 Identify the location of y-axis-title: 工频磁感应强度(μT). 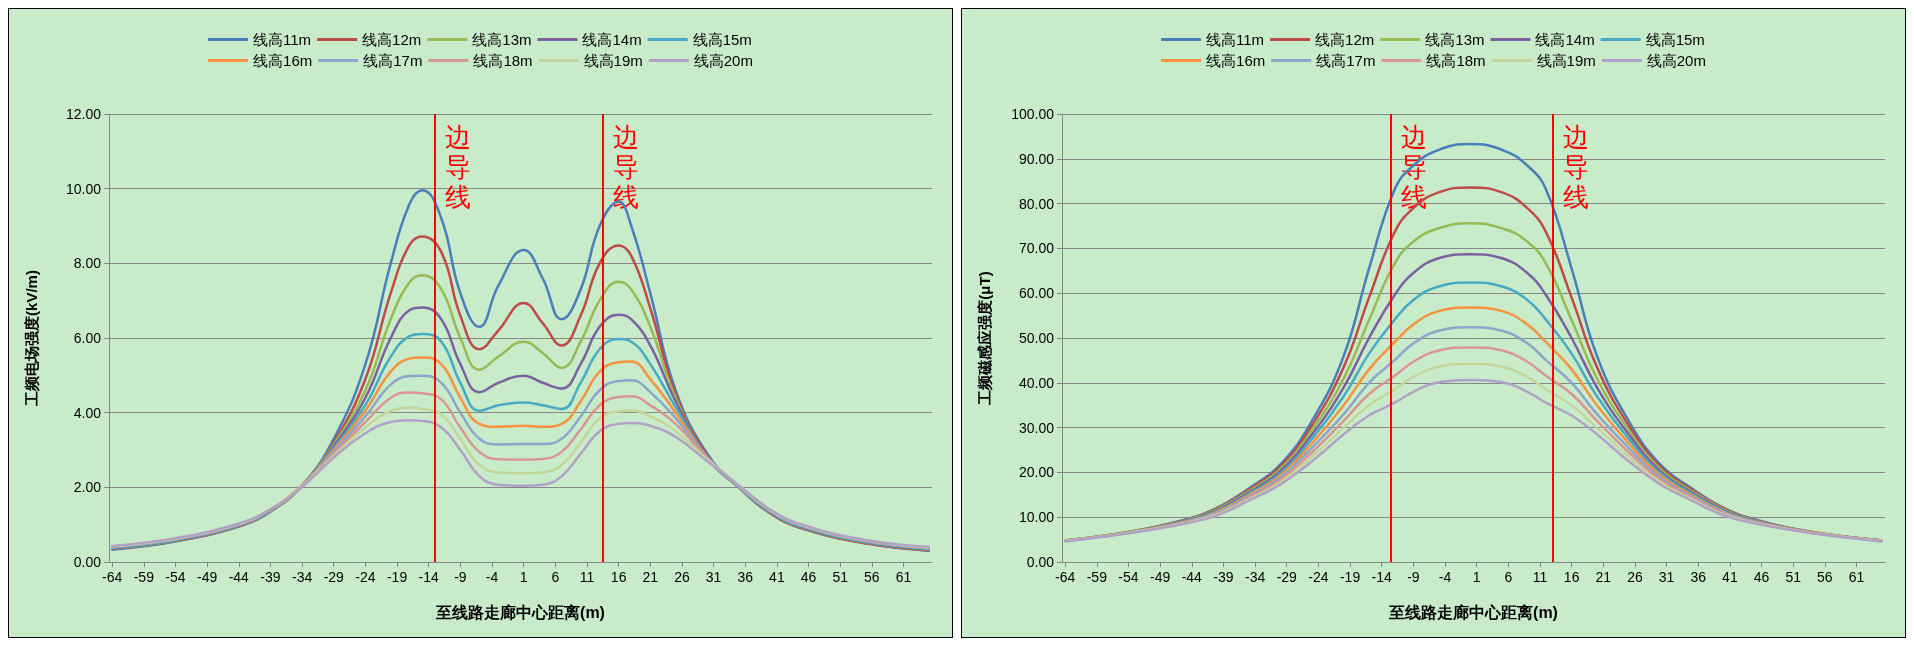
(984, 338).